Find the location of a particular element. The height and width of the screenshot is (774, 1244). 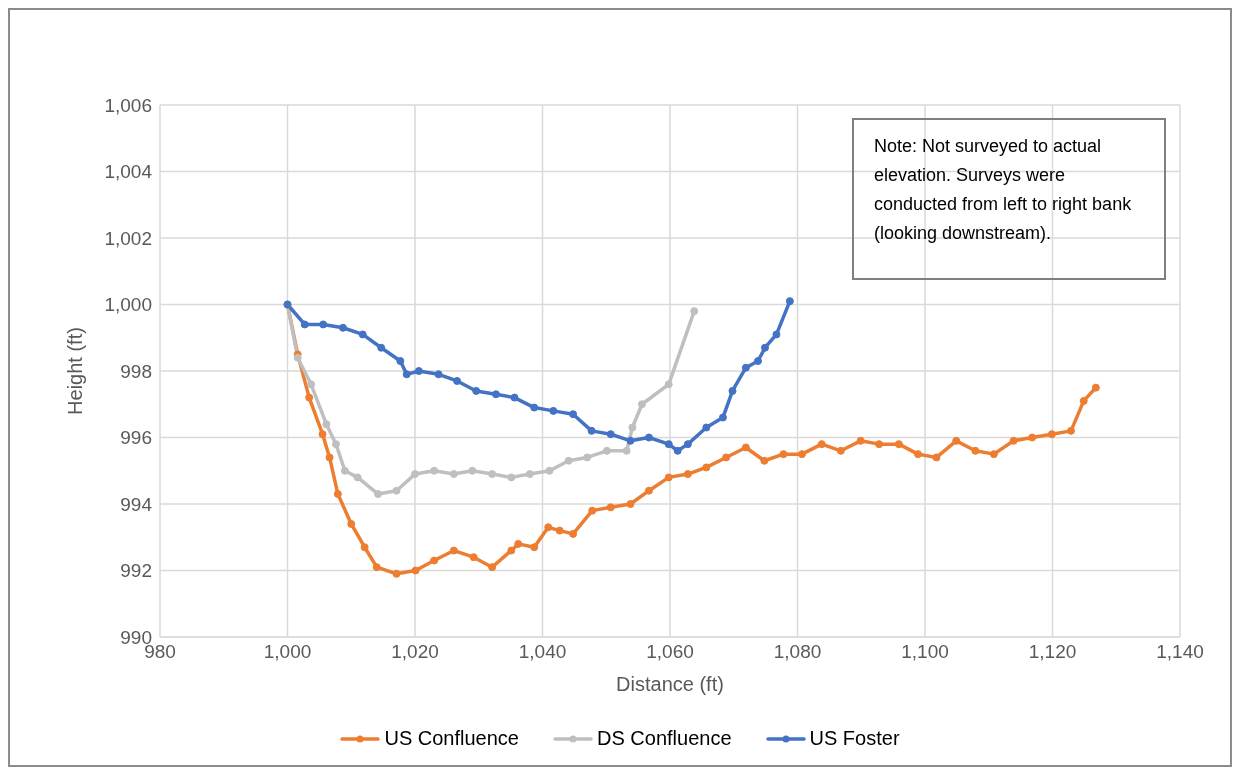

y-tick-label: 1,004 is located at coordinates (128, 172).